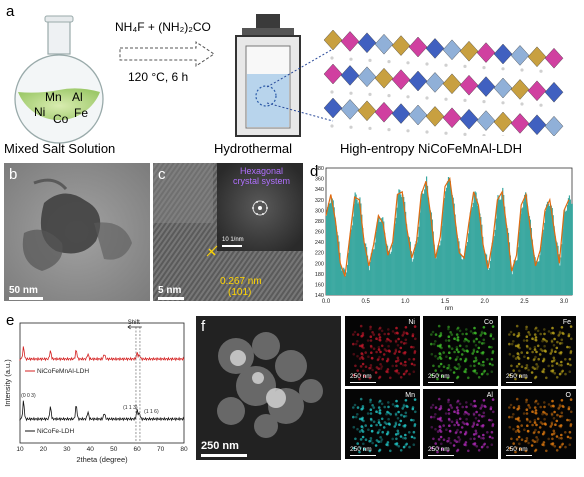 This screenshot has height=477, width=584. What do you see at coordinates (130, 408) in the screenshot?
I see `peak-label-113: (1 1 3)` at bounding box center [130, 408].